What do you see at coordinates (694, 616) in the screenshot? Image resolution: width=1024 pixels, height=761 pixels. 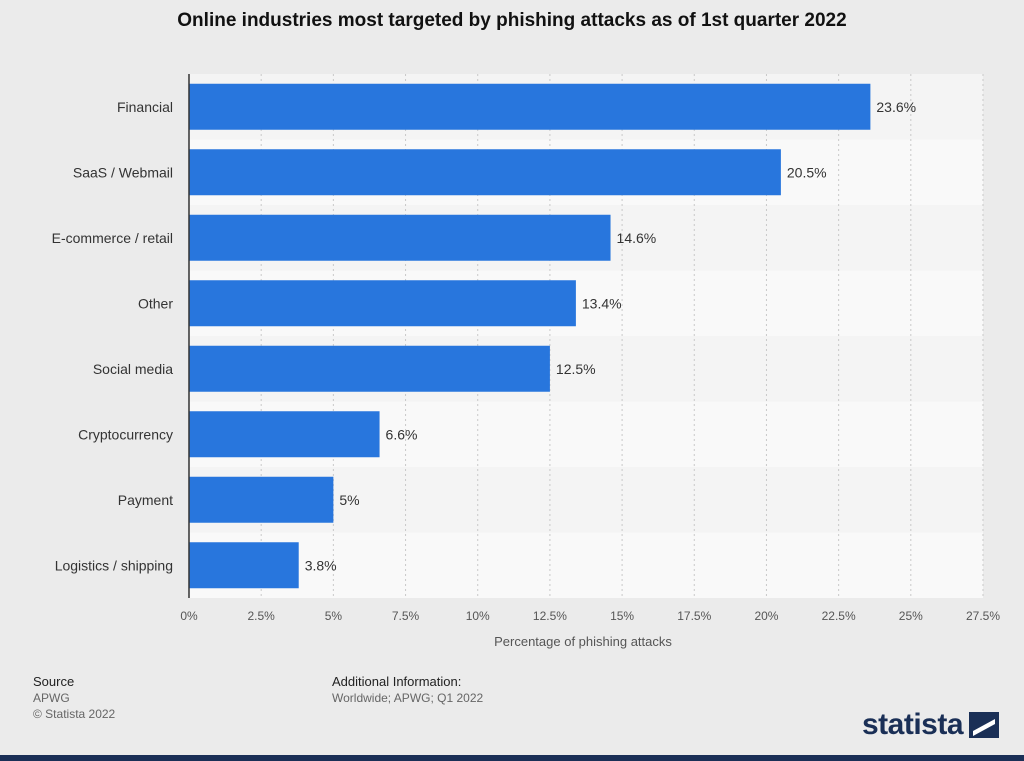 I see `x-tick-label: 17.5%` at bounding box center [694, 616].